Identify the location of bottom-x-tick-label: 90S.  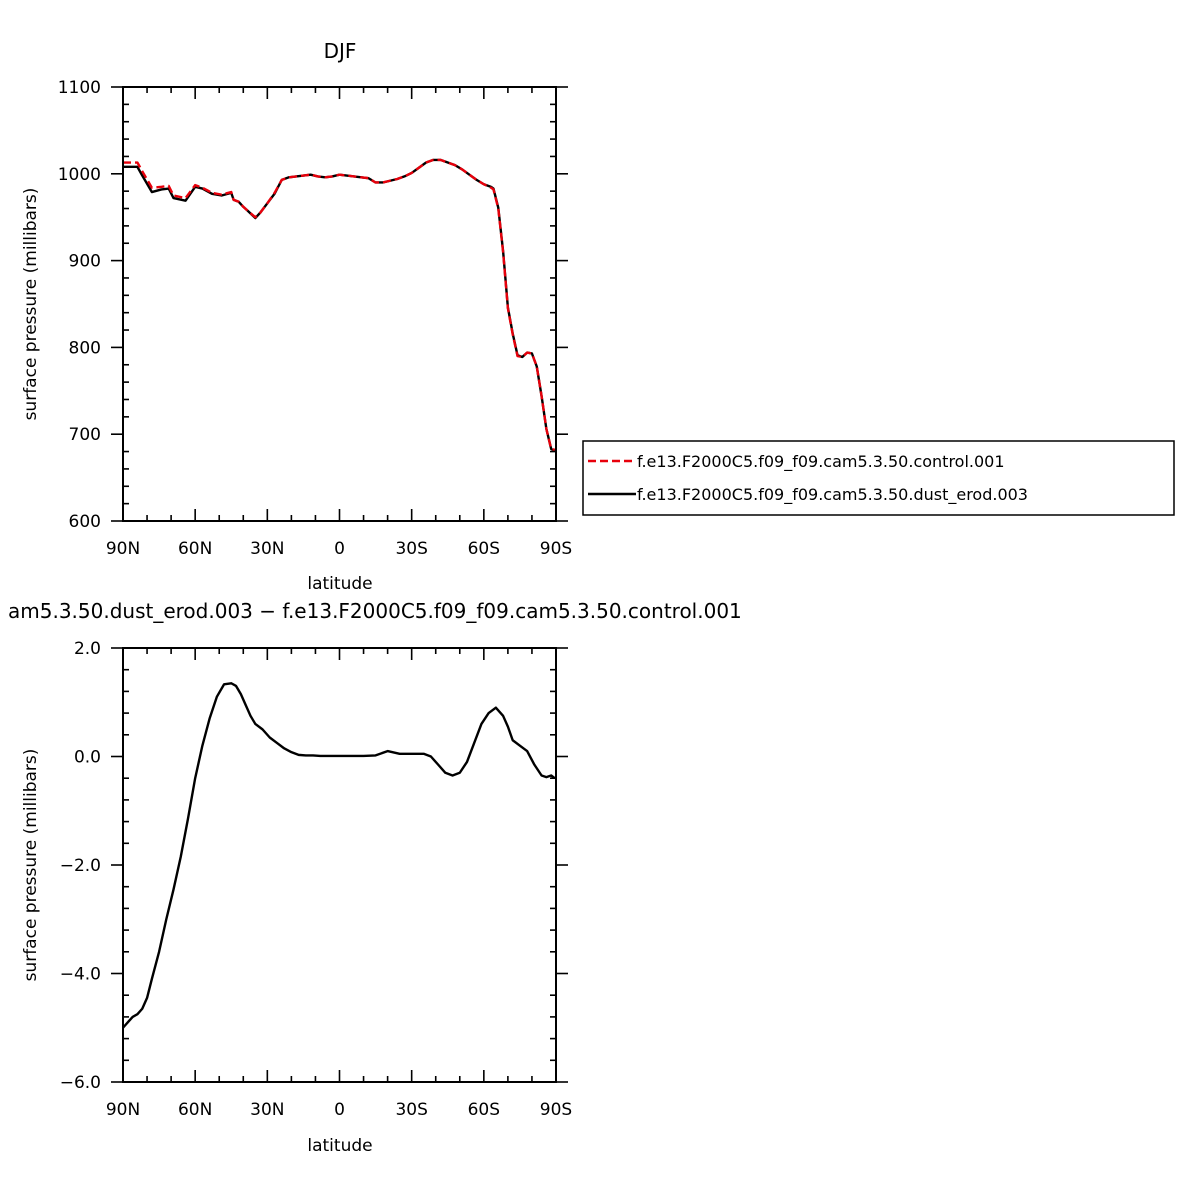
(556, 1110).